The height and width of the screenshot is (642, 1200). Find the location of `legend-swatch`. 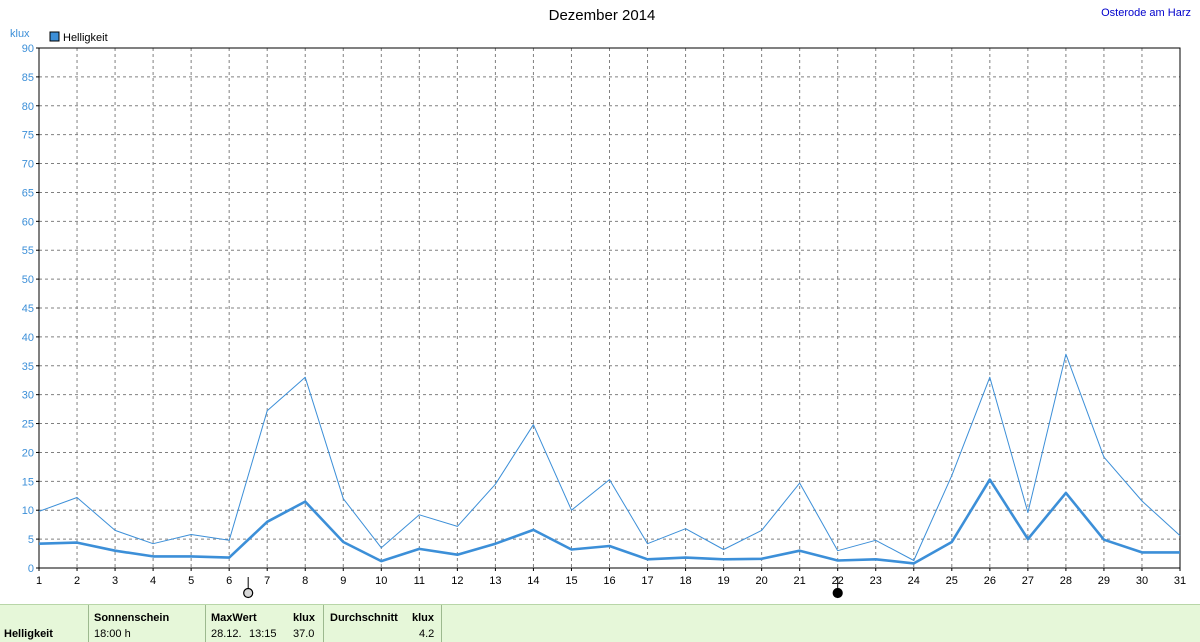

legend-swatch is located at coordinates (54, 36).